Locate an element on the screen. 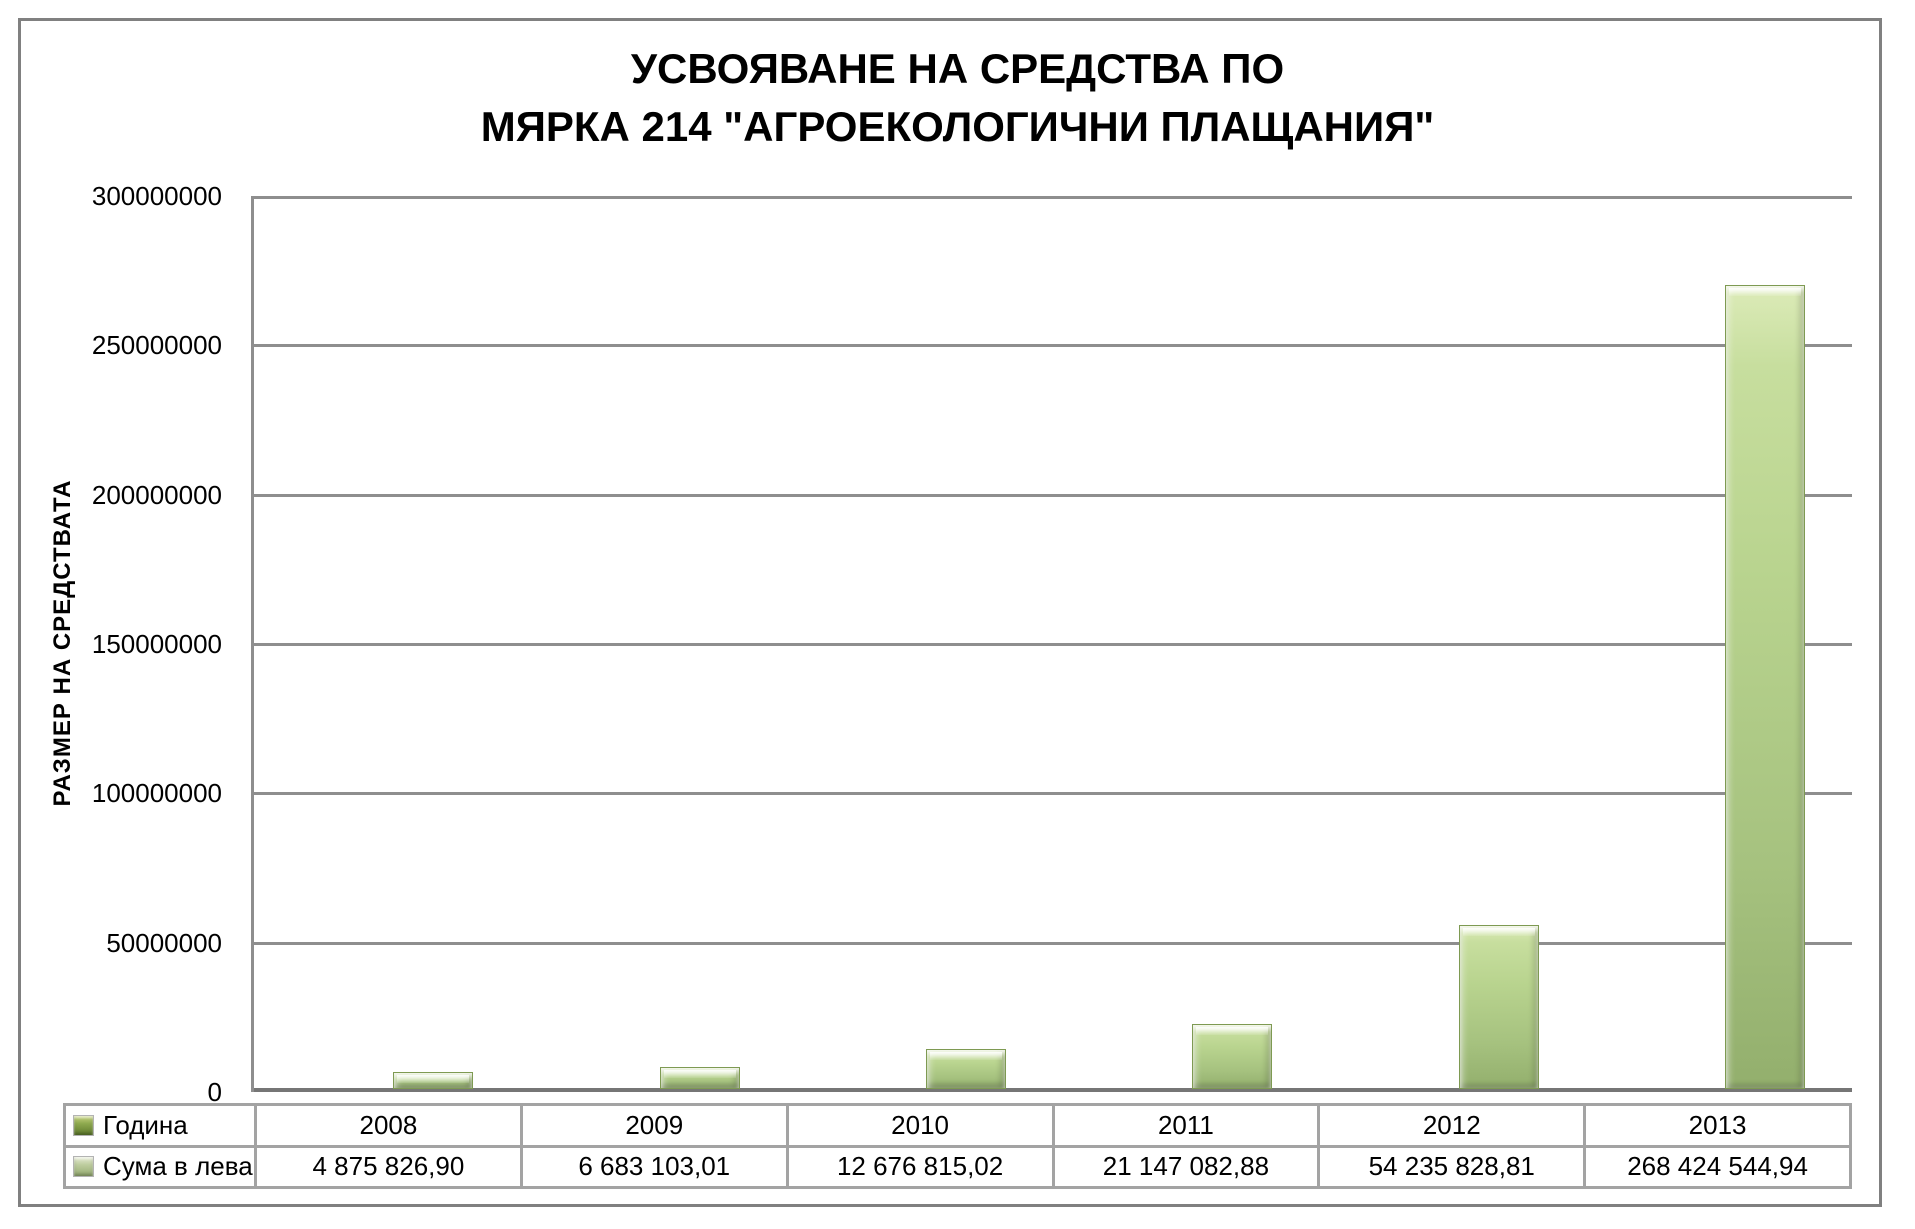 The height and width of the screenshot is (1229, 1915). table-year-cell: 2010 is located at coordinates (920, 1125).